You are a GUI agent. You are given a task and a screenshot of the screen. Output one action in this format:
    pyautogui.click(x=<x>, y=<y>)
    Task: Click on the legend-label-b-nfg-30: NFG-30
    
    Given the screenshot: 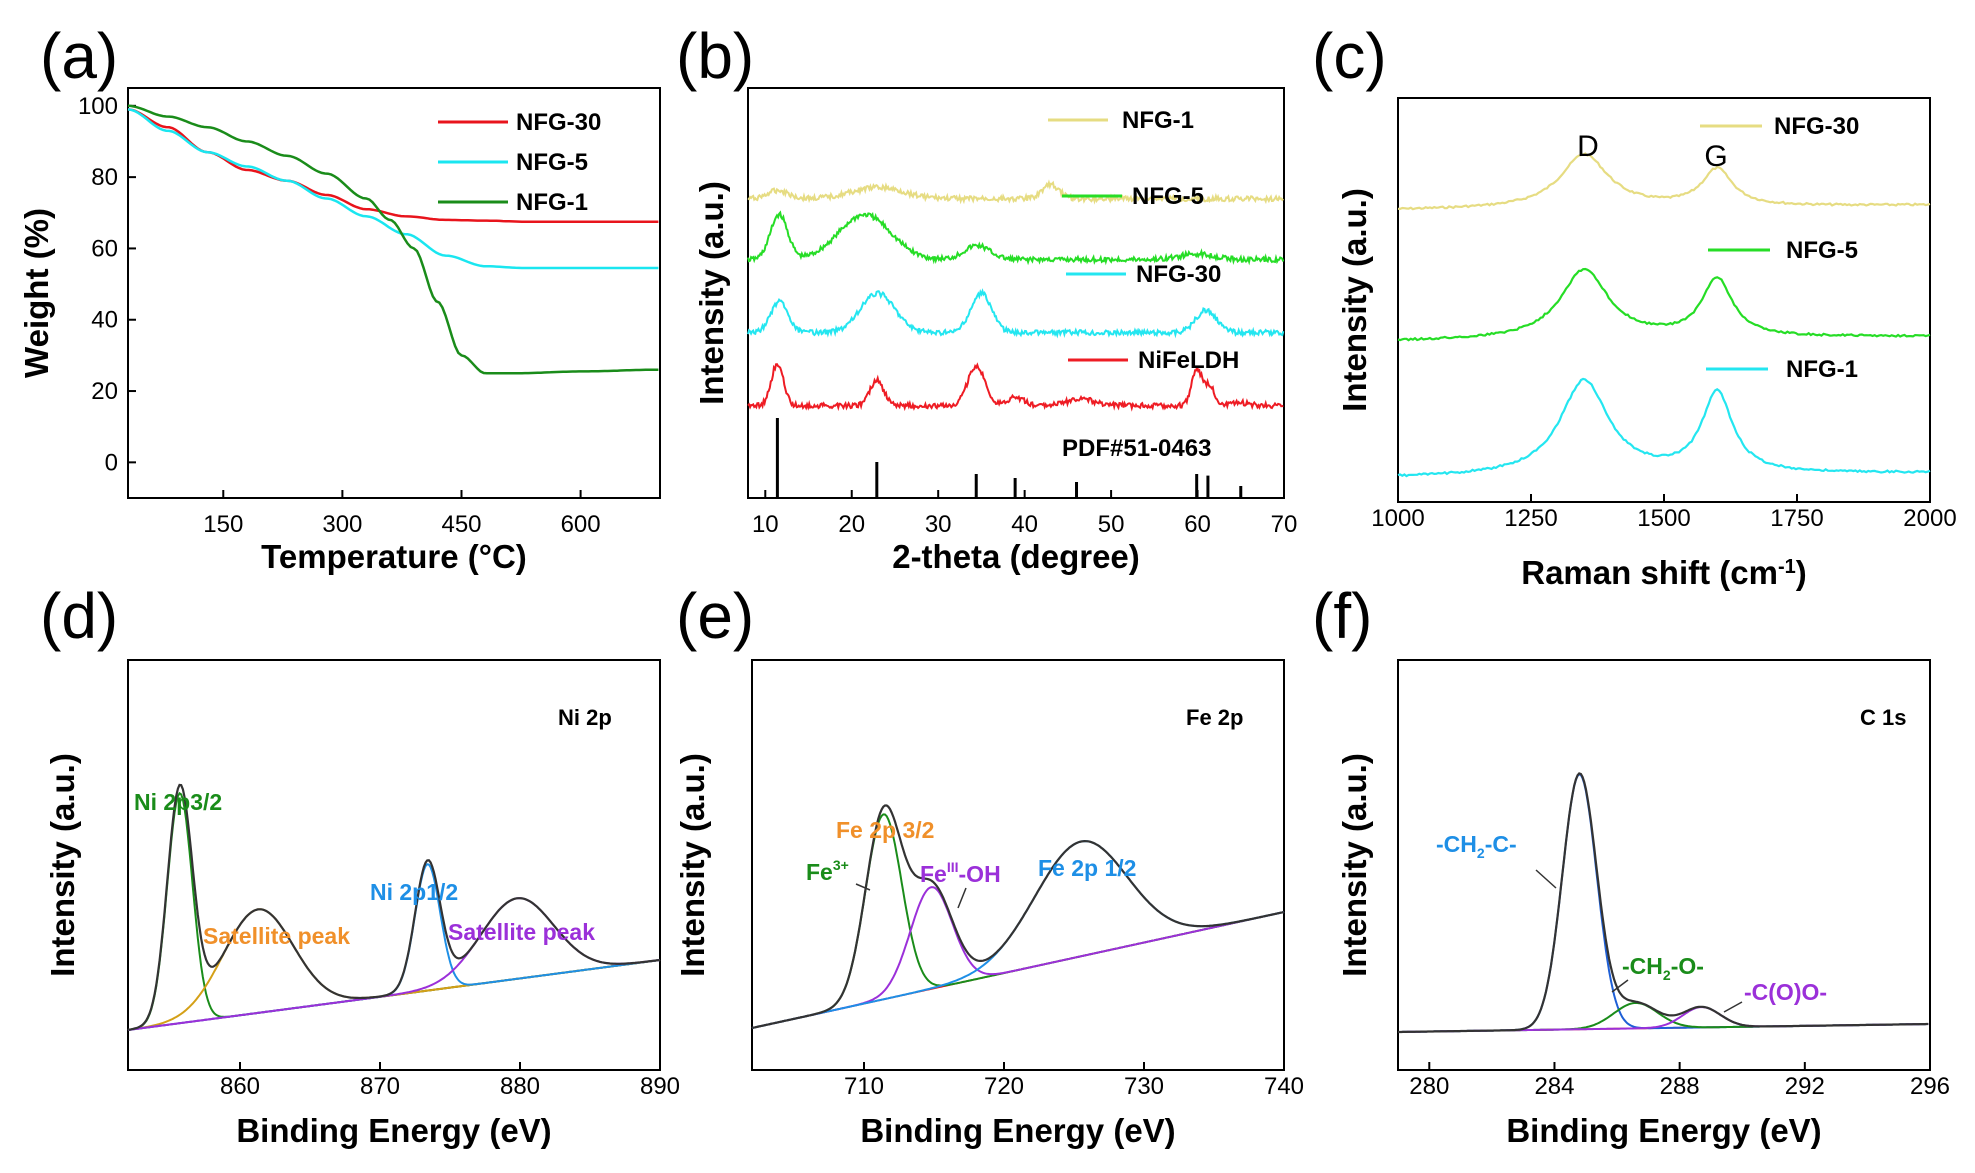 What is the action you would take?
    pyautogui.click(x=1178, y=274)
    